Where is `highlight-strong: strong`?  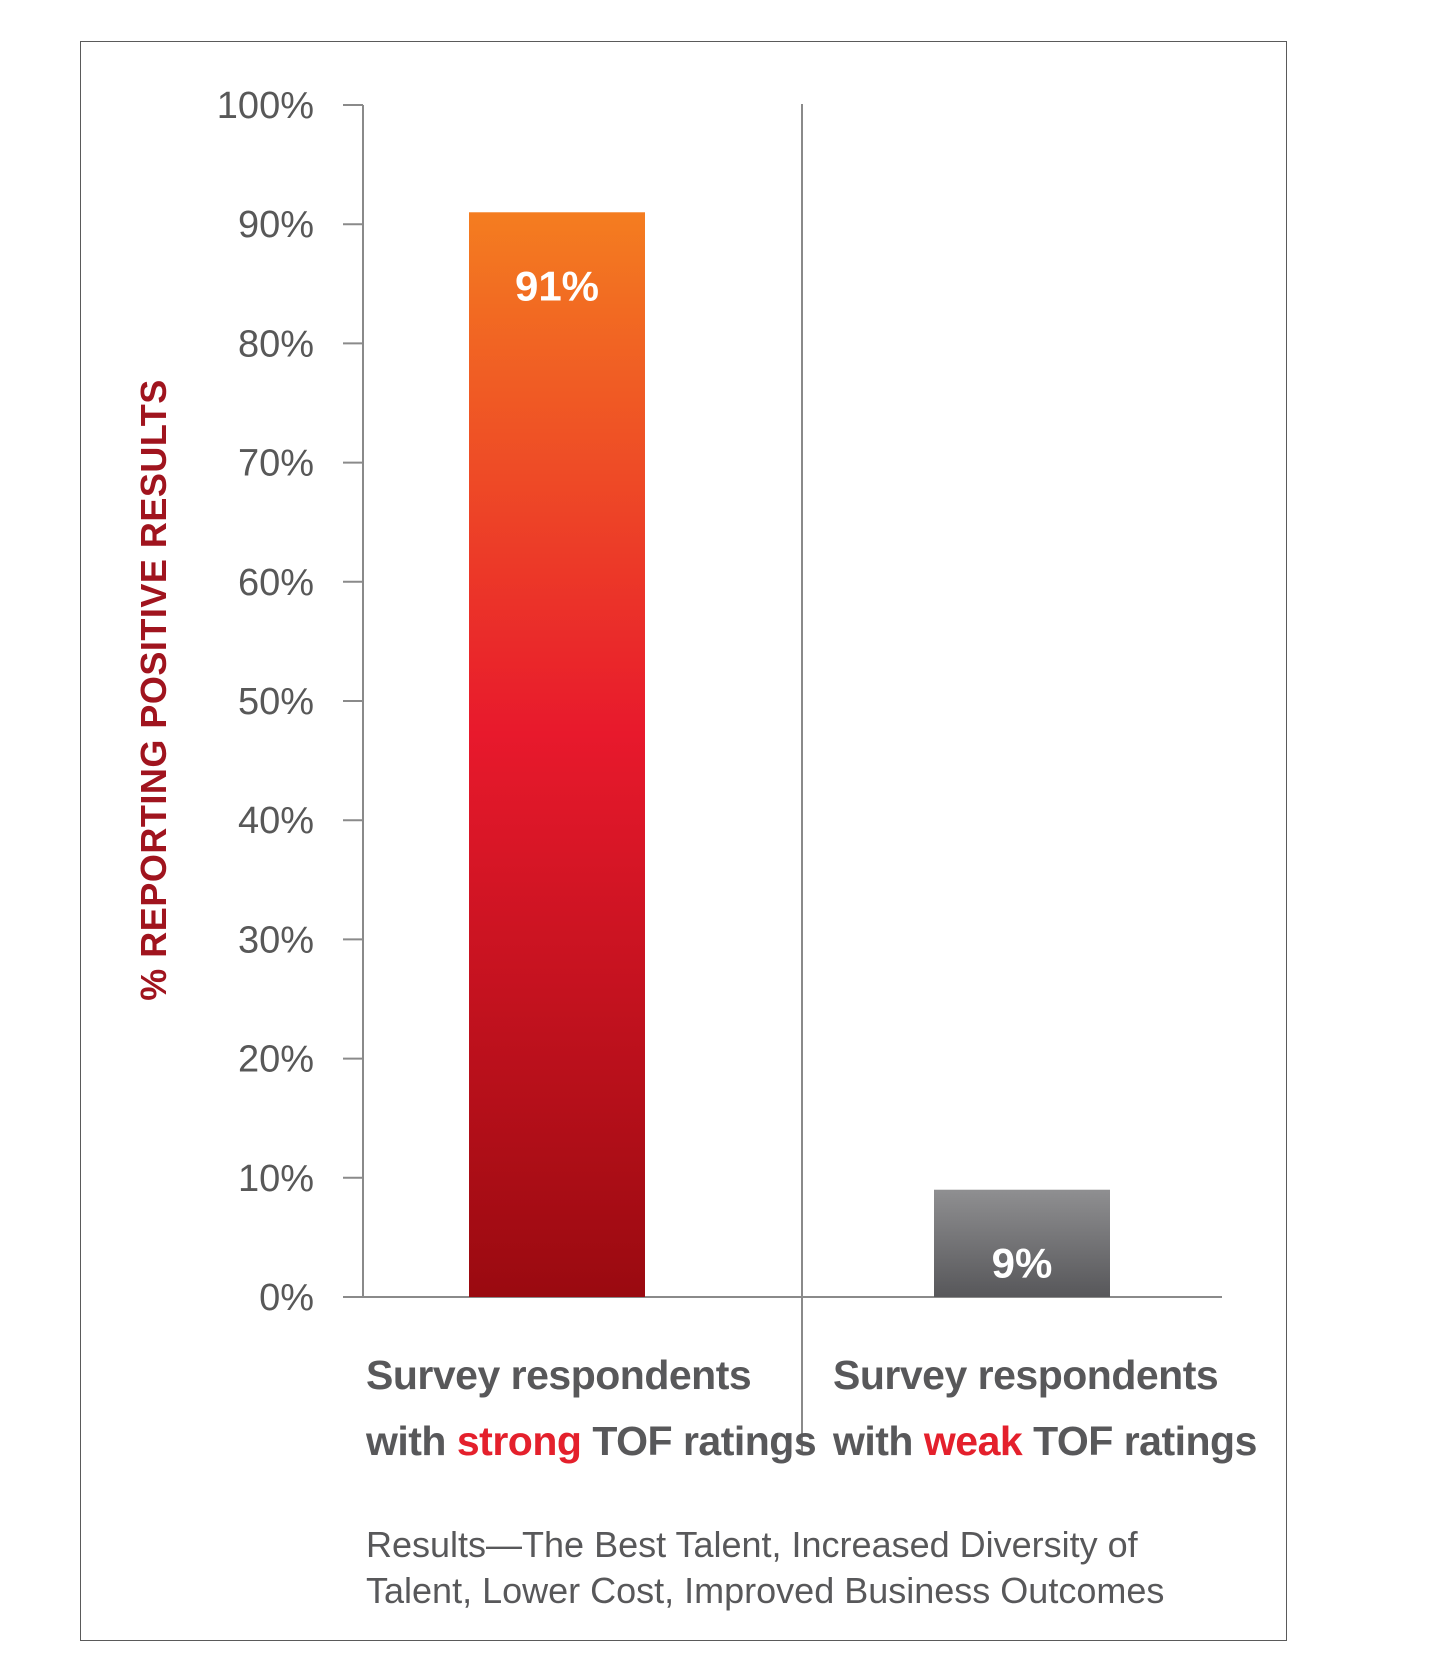 highlight-strong: strong is located at coordinates (519, 1441).